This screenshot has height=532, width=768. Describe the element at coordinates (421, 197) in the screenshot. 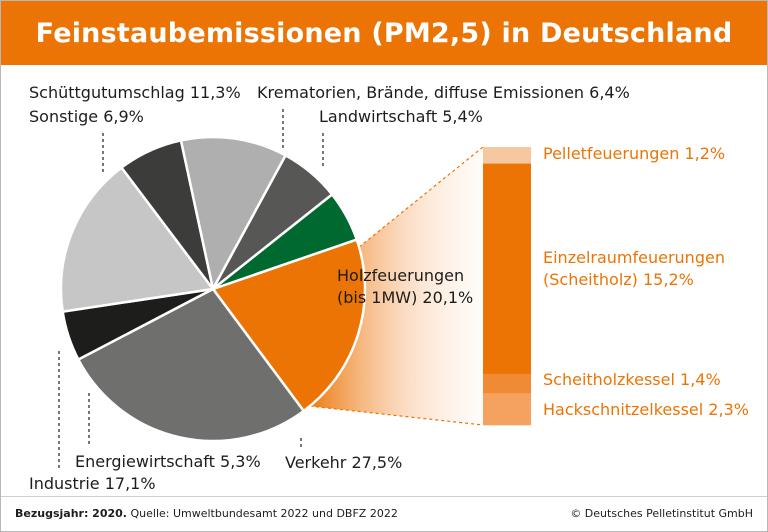

I see `connector-edge-top` at that location.